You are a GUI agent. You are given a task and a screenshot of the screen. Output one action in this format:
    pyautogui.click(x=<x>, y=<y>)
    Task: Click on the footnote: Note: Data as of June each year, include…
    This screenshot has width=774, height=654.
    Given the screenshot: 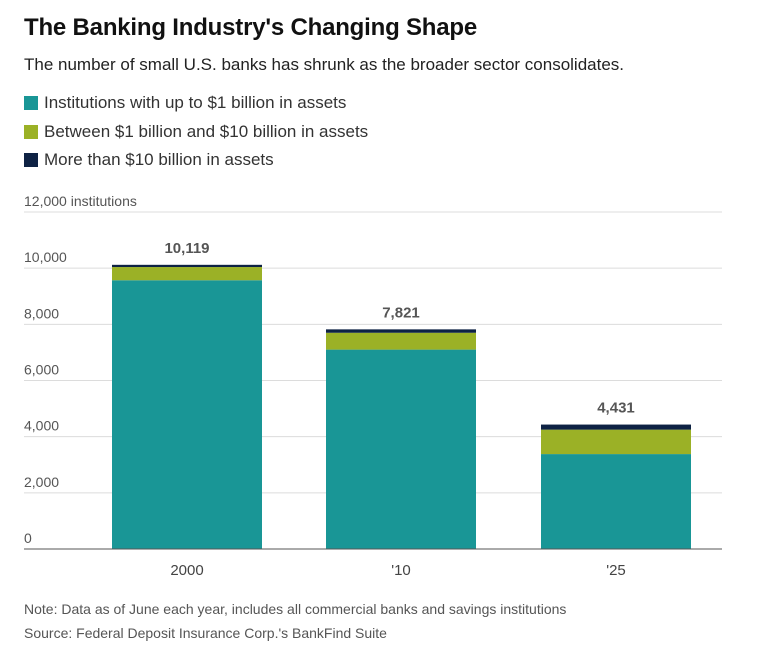 What is the action you would take?
    pyautogui.click(x=295, y=609)
    